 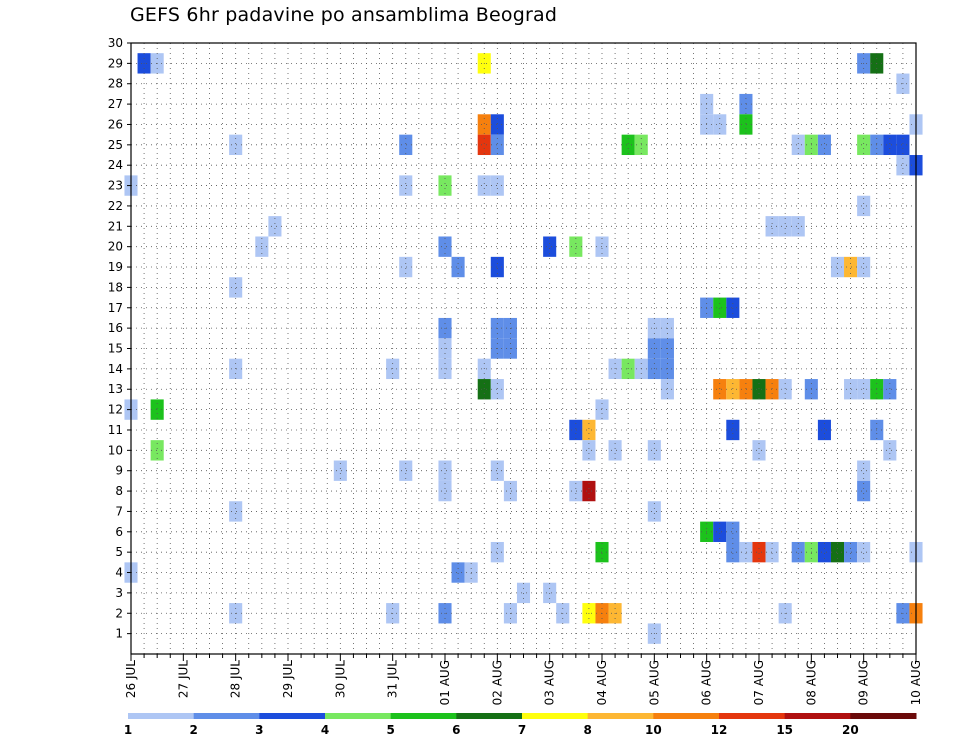 I want to click on x-tick-label: 29 JUL, so click(x=288, y=679).